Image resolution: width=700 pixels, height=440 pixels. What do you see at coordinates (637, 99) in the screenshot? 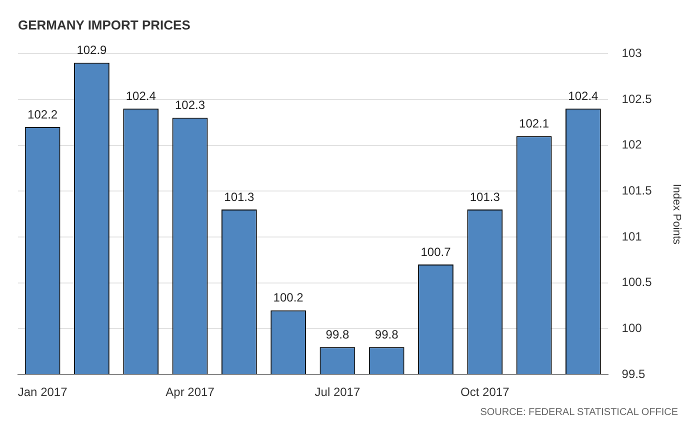
I see `y-tick-label: 102.5` at bounding box center [637, 99].